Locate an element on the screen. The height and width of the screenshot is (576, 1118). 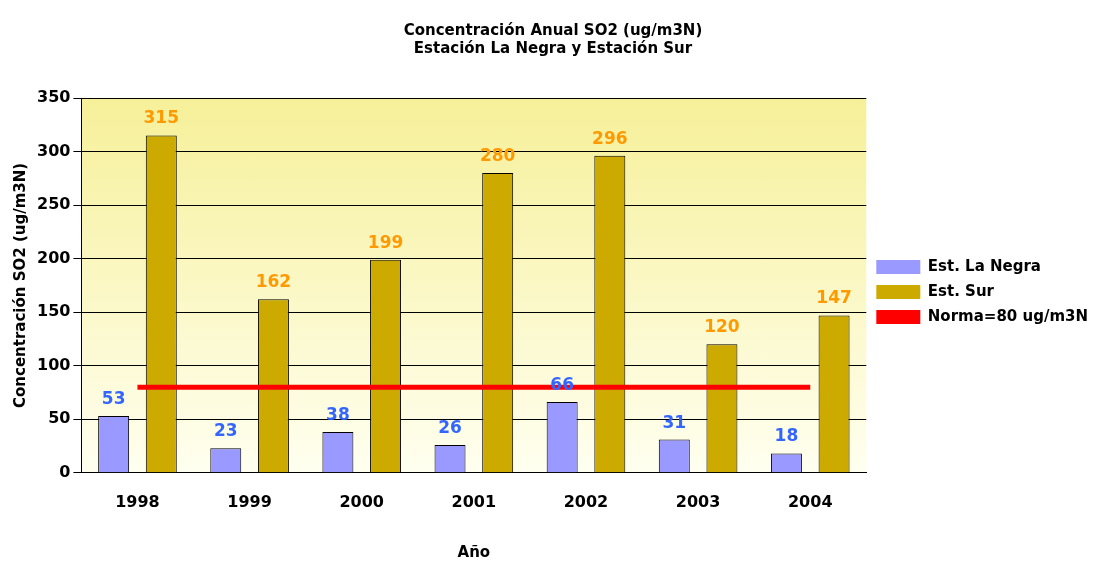
y-tick-label: 100 is located at coordinates (53, 364).